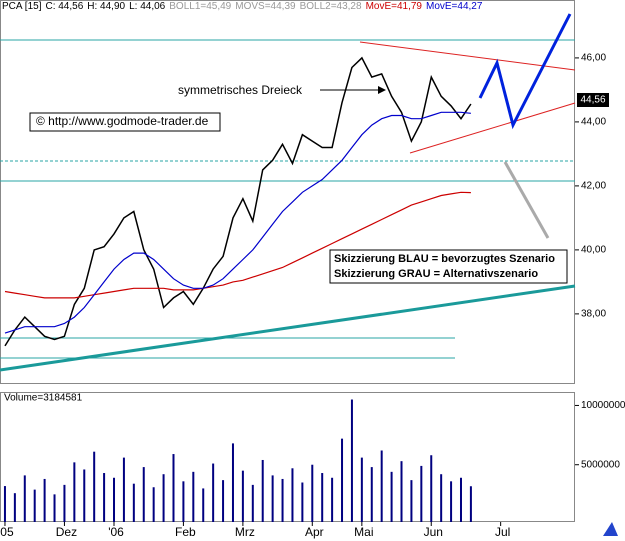 The height and width of the screenshot is (541, 625). Describe the element at coordinates (288, 328) in the screenshot. I see `trend-line` at that location.